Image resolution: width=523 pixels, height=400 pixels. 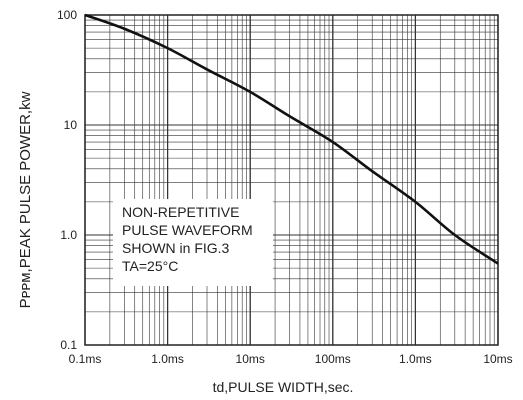 I want to click on y-tick-label: 0.1, so click(x=68, y=345).